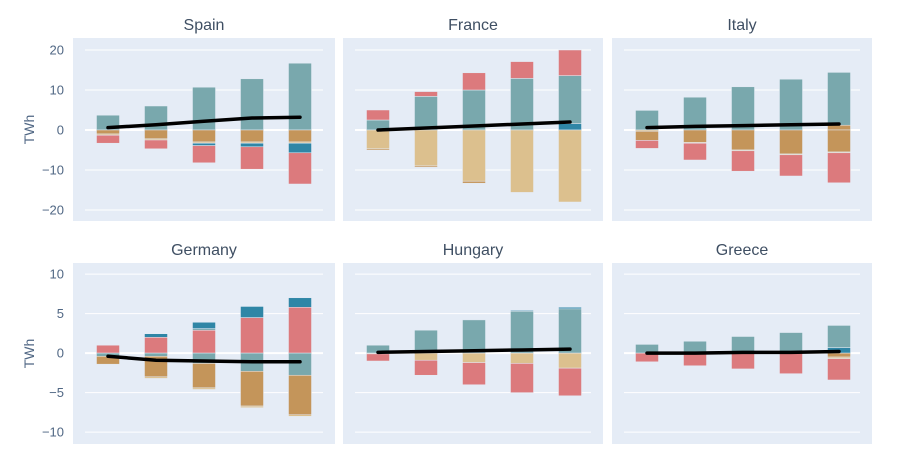 The width and height of the screenshot is (905, 464). I want to click on y-axis-label: TWh, so click(29, 354).